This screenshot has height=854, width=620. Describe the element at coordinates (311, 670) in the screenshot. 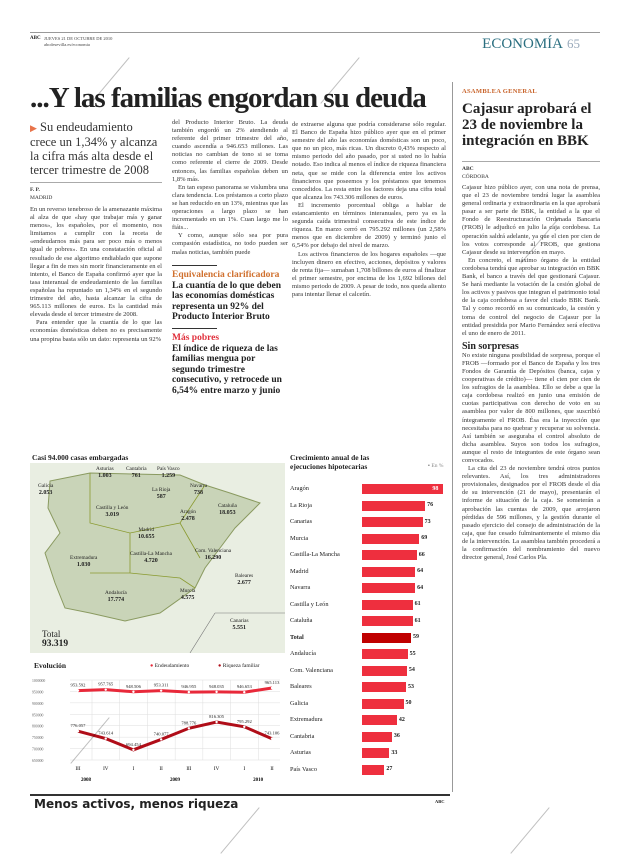

I see `bar-label: Com. Valenciana` at that location.